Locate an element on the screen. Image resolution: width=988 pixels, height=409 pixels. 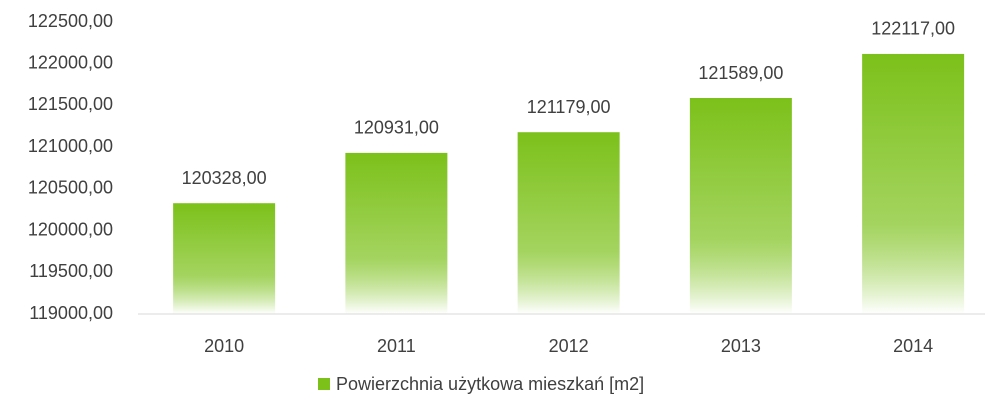
y-tick-label: 119500,00 is located at coordinates (71, 271).